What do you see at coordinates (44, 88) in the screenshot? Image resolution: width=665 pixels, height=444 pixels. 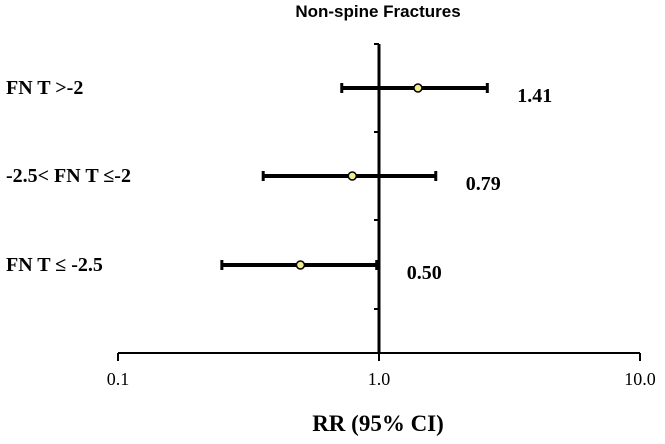 I see `row-label: FN T >-2` at bounding box center [44, 88].